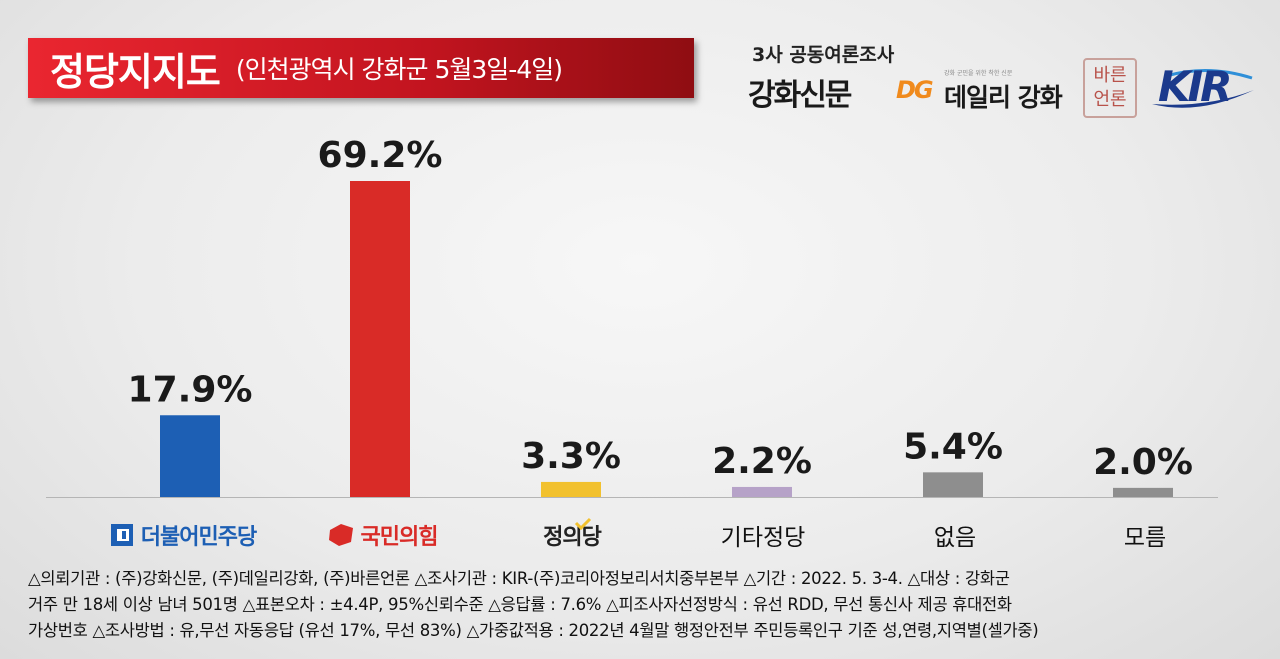 This screenshot has width=1280, height=659. Describe the element at coordinates (800, 95) in the screenshot. I see `ganghwa-logo: 강화신문` at that location.